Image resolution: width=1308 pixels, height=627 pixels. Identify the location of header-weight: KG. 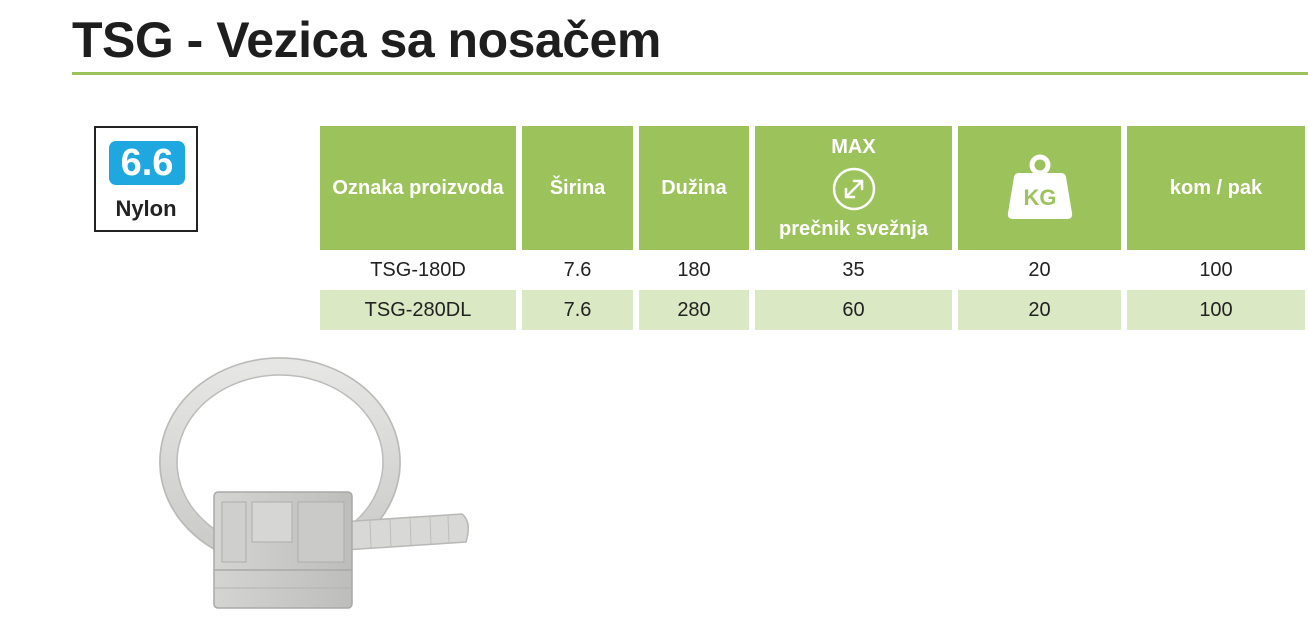
(1039, 188).